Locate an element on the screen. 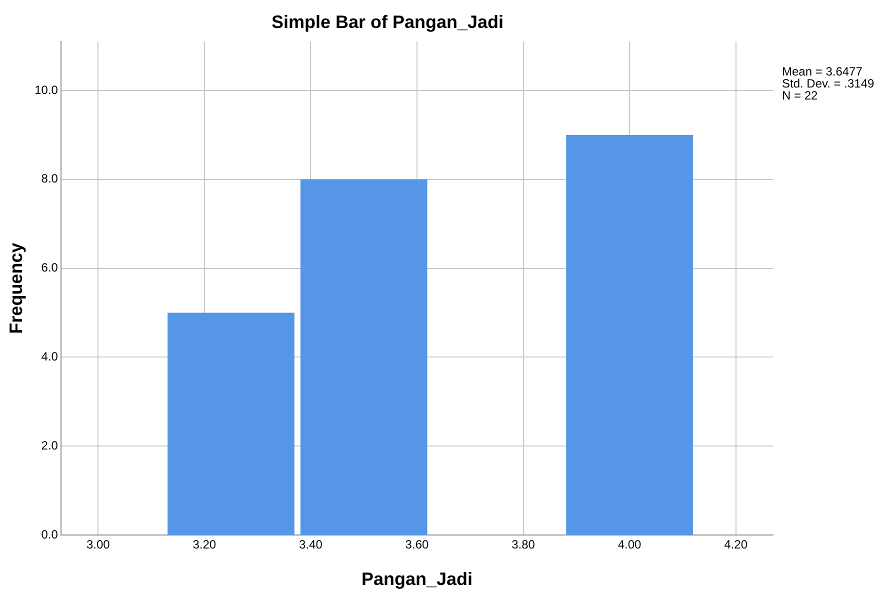  y-tick-label: 10.0 is located at coordinates (46, 89).